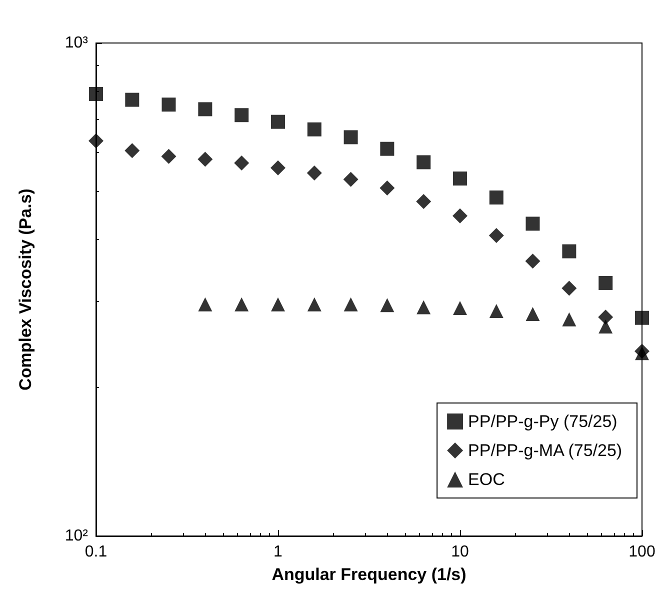  What do you see at coordinates (76, 43) in the screenshot?
I see `y-tick-label: 10³` at bounding box center [76, 43].